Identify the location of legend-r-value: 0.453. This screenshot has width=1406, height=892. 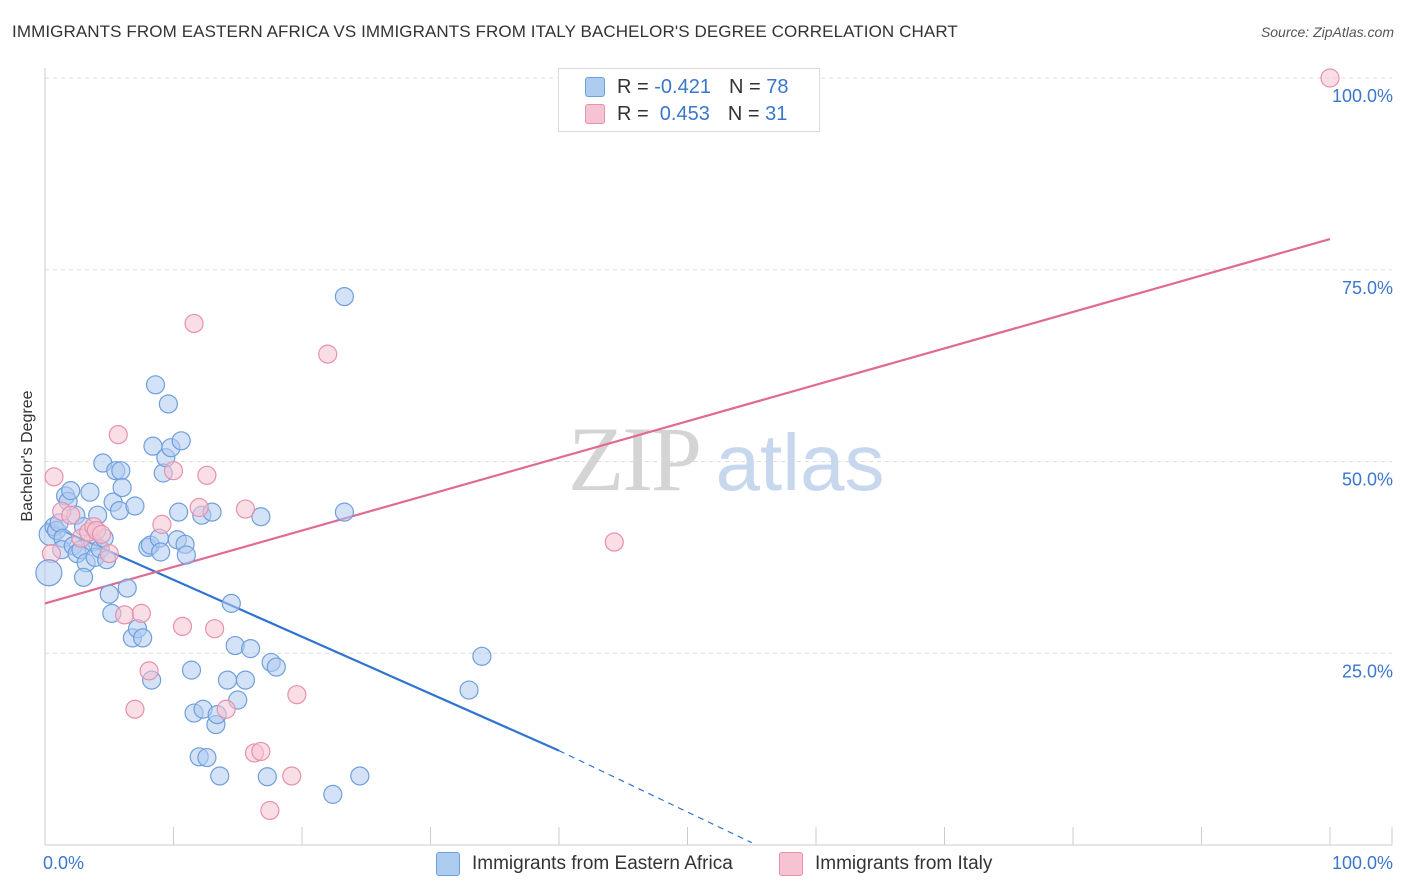
(682, 113).